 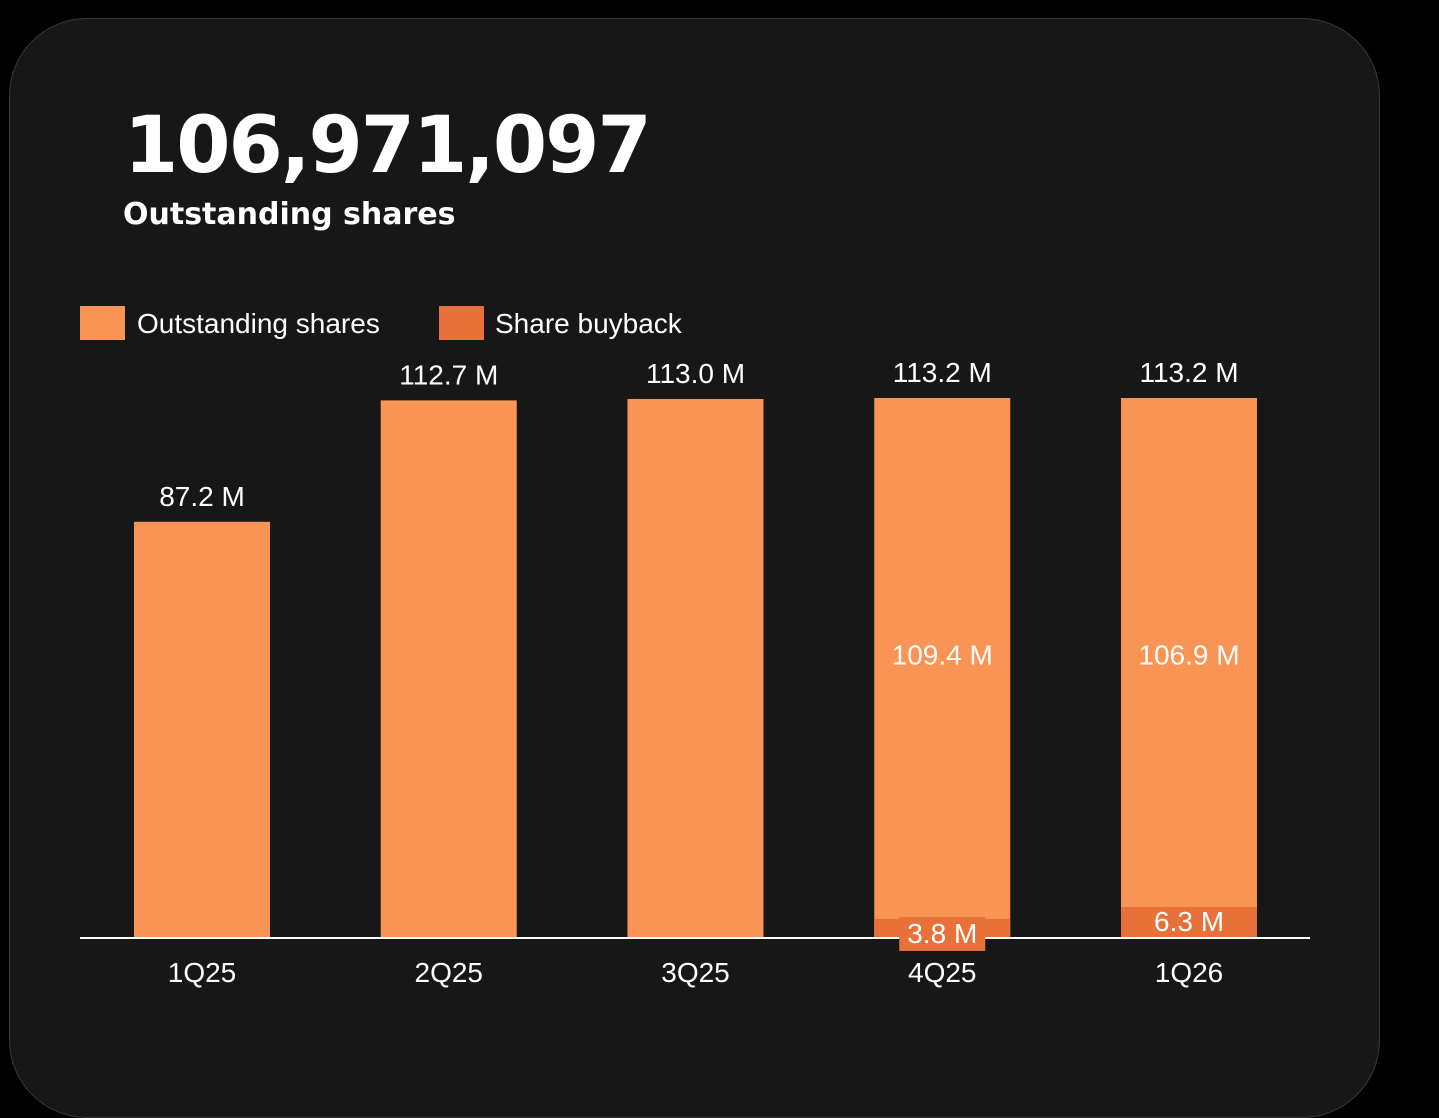 What do you see at coordinates (1188, 655) in the screenshot?
I see `outstanding-value-label-1Q26: 106.9 M` at bounding box center [1188, 655].